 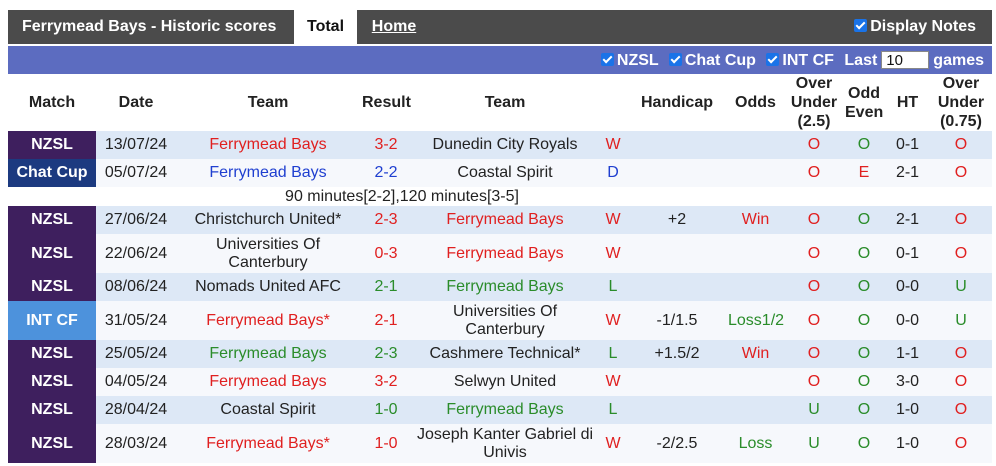 What do you see at coordinates (814, 443) in the screenshot?
I see `over-under: U` at bounding box center [814, 443].